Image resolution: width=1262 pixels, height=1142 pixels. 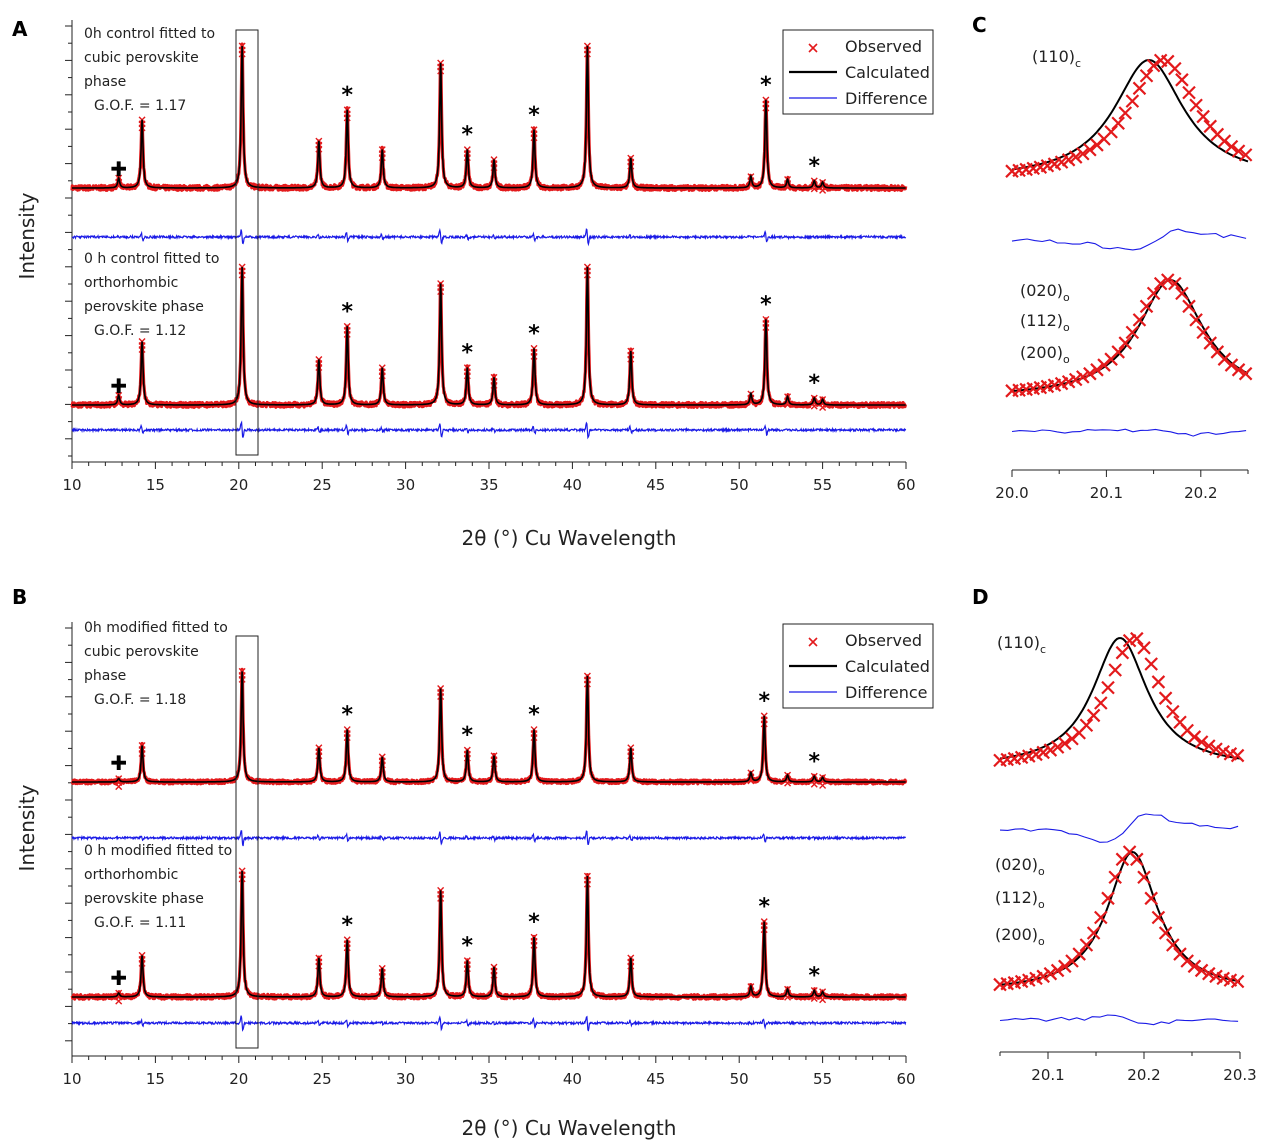 What do you see at coordinates (980, 597) in the screenshot?
I see `panel-letter-d: D` at bounding box center [980, 597].